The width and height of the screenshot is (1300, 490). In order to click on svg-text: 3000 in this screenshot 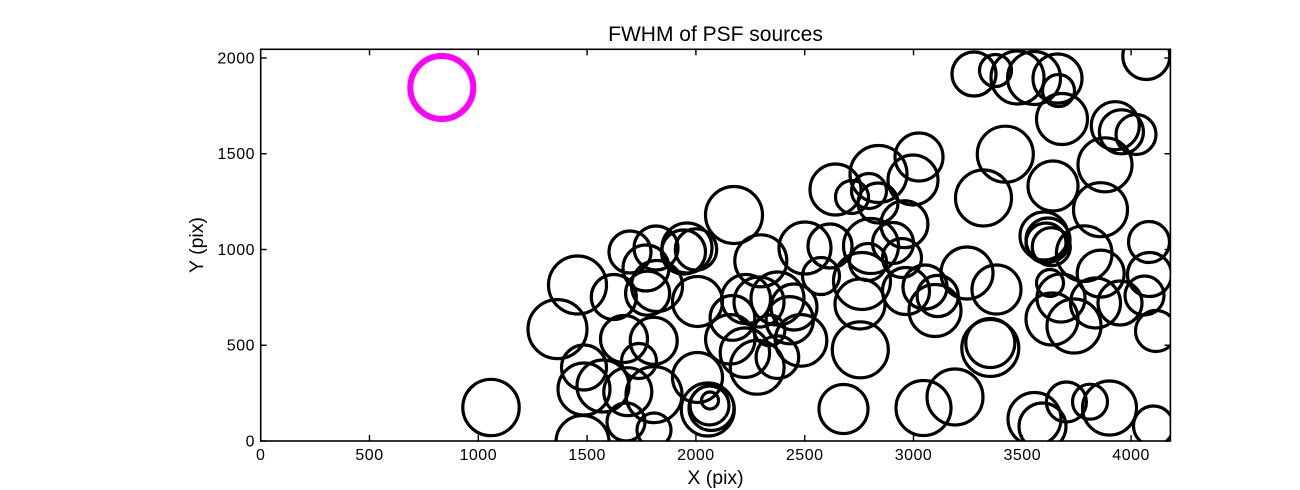, I will do `click(914, 455)`.